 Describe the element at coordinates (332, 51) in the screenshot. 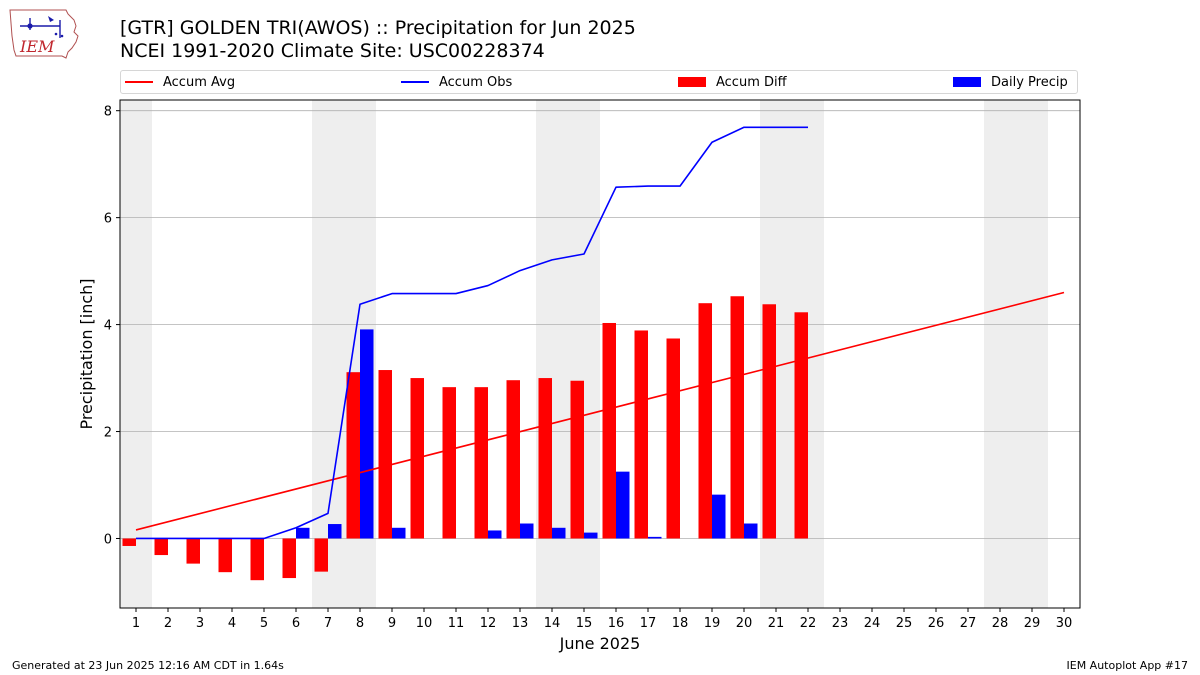

I see `chart-subtitle: NCEI 1991-2020 Climate Site: USC00228374` at that location.